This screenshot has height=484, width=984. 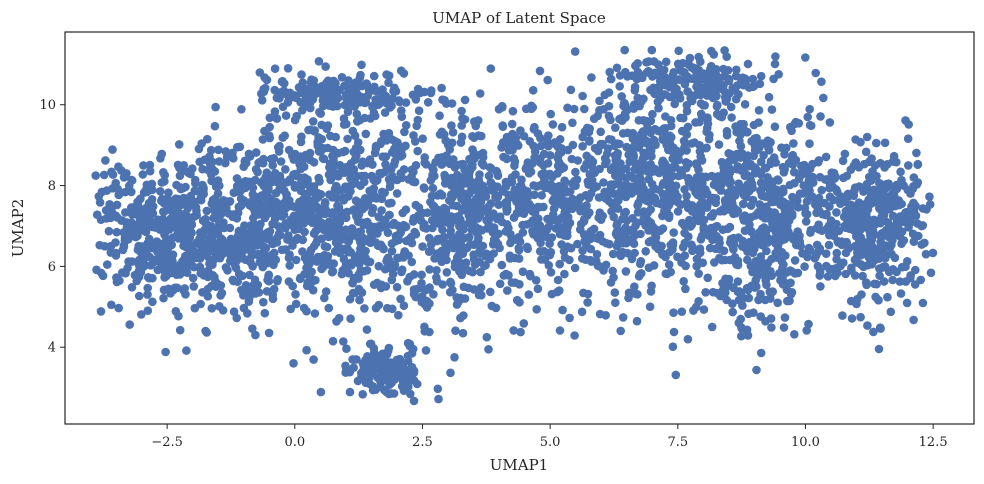 What do you see at coordinates (52, 227) in the screenshot?
I see `y-axis-ticks: 4 6 8 10` at bounding box center [52, 227].